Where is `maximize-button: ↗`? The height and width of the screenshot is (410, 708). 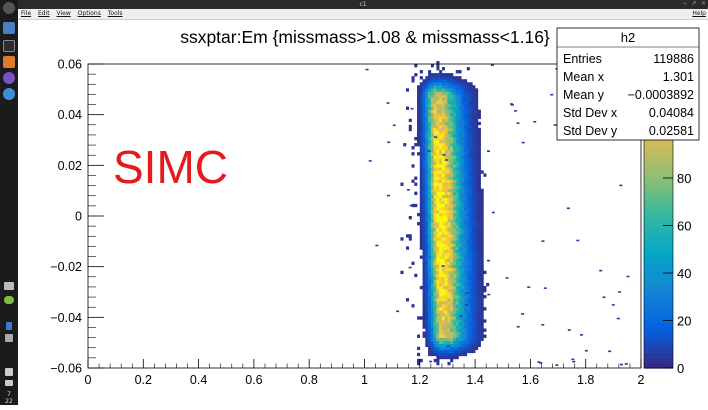 maximize-button: ↗ is located at coordinates (694, 4).